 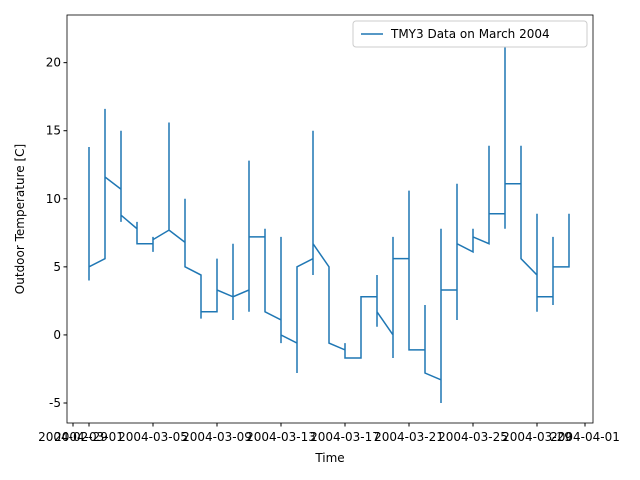 I want to click on y-tick-label: -5, so click(x=55, y=403).